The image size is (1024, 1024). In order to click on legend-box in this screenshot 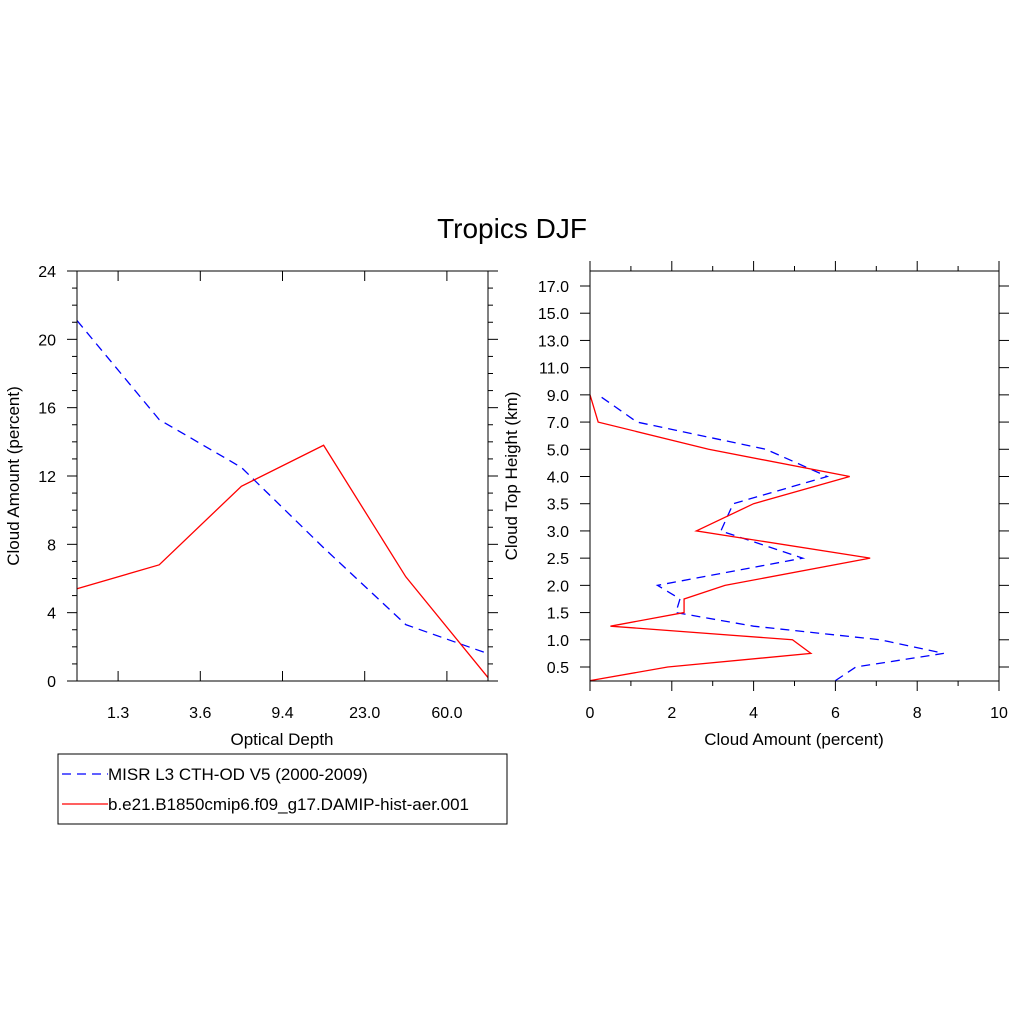, I will do `click(282, 789)`.